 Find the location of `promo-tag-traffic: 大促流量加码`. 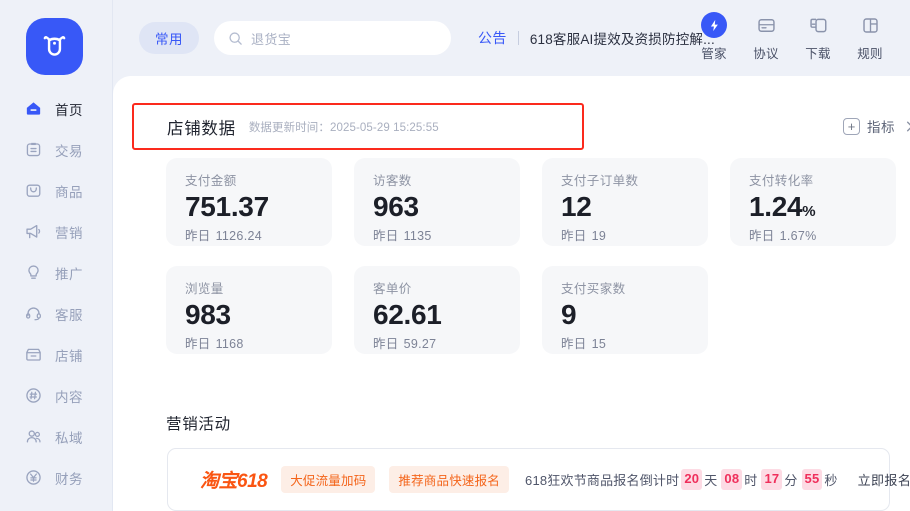

promo-tag-traffic: 大促流量加码 is located at coordinates (328, 479).